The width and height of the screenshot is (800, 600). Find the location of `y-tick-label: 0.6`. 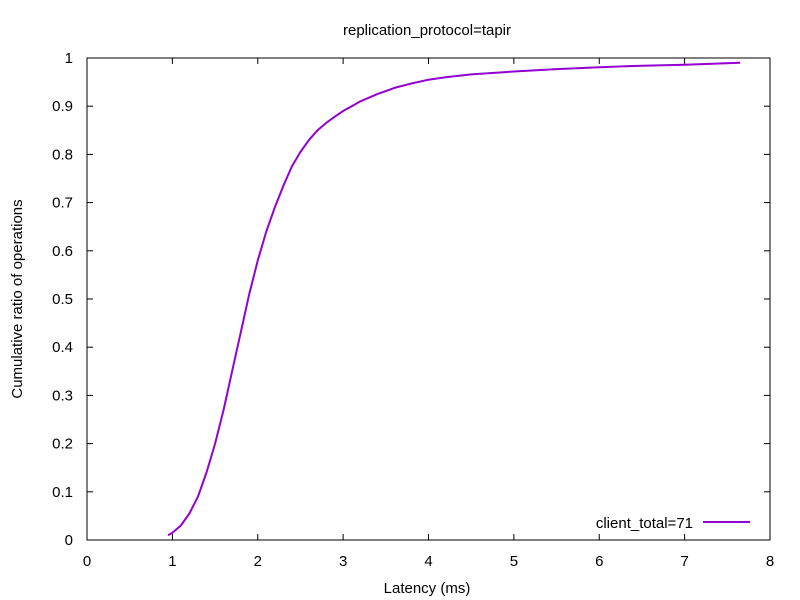

y-tick-label: 0.6 is located at coordinates (62, 251).